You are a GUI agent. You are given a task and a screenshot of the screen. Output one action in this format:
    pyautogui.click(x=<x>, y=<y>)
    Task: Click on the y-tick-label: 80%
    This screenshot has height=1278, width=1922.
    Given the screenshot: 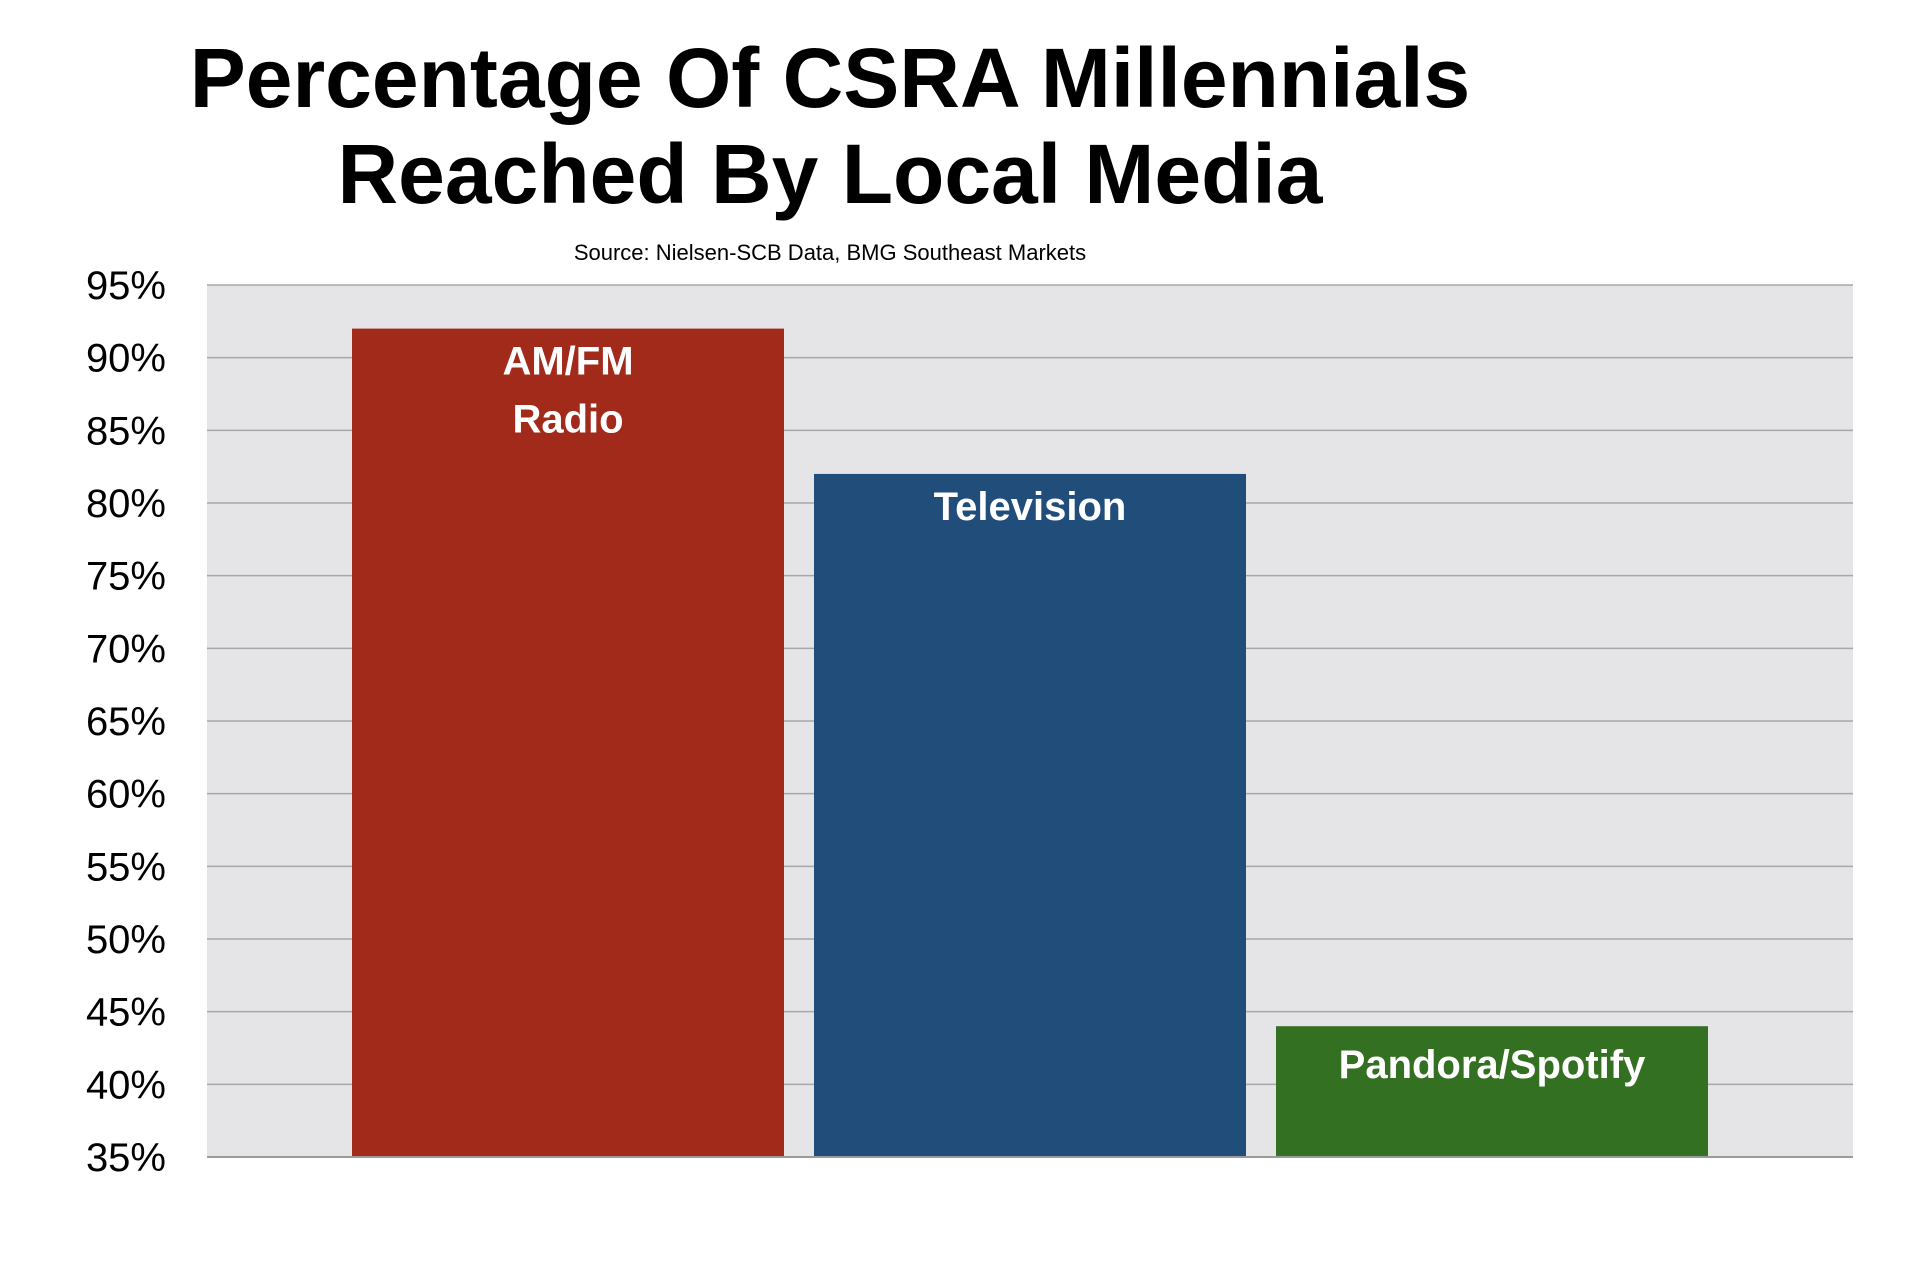 What is the action you would take?
    pyautogui.click(x=126, y=504)
    